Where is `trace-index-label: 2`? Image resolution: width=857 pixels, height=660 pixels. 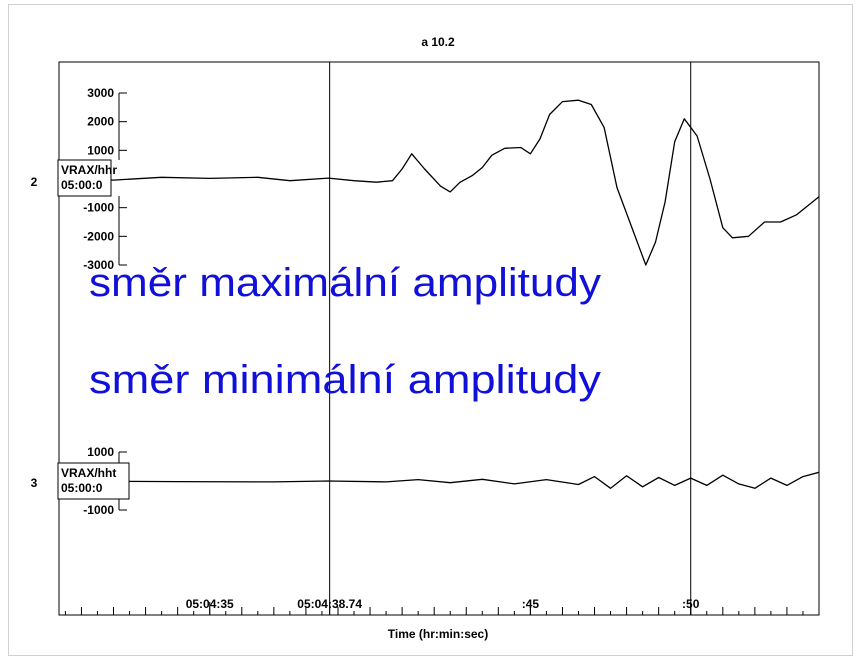
trace-index-label: 2 is located at coordinates (34, 182).